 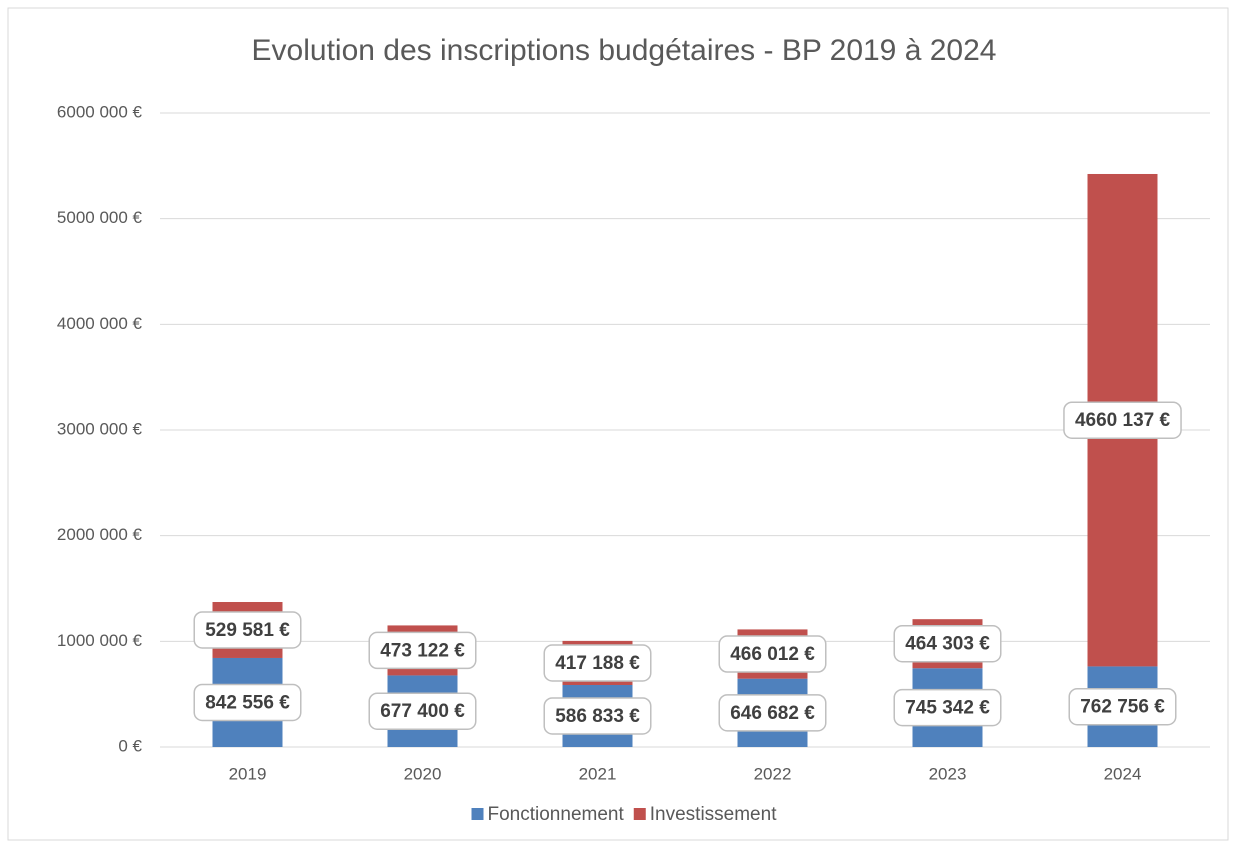 What do you see at coordinates (773, 773) in the screenshot?
I see `x-tick-label: 2022` at bounding box center [773, 773].